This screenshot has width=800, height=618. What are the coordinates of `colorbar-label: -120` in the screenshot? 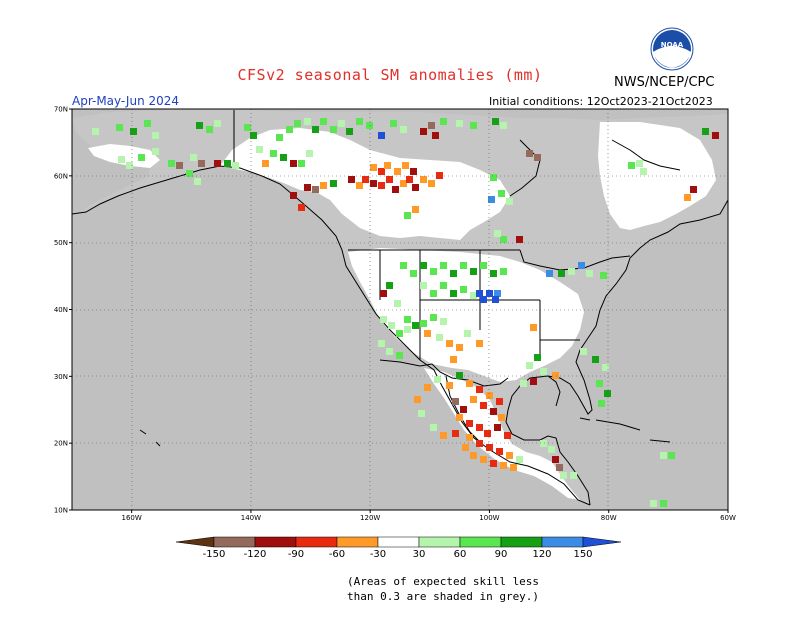 It's located at (255, 554).